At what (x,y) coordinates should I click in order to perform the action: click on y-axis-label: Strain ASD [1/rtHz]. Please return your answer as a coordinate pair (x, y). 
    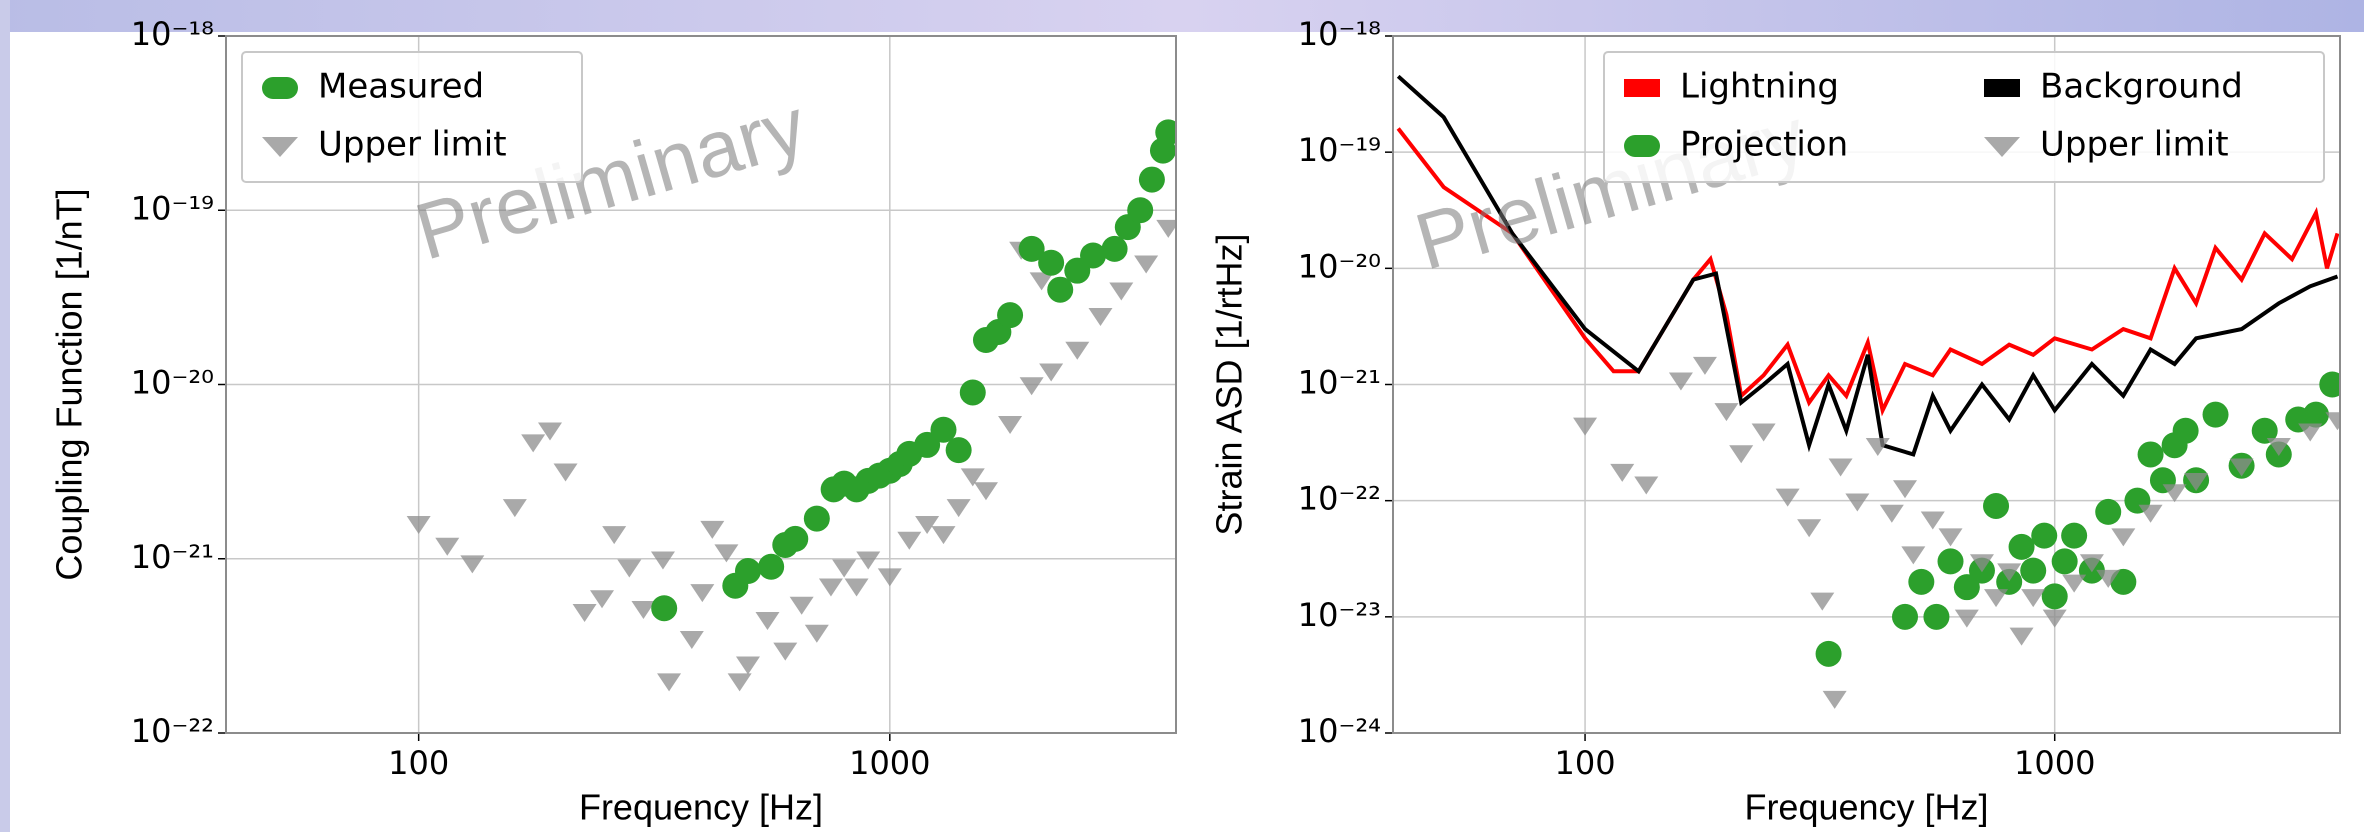
    Looking at the image, I should click on (1229, 384).